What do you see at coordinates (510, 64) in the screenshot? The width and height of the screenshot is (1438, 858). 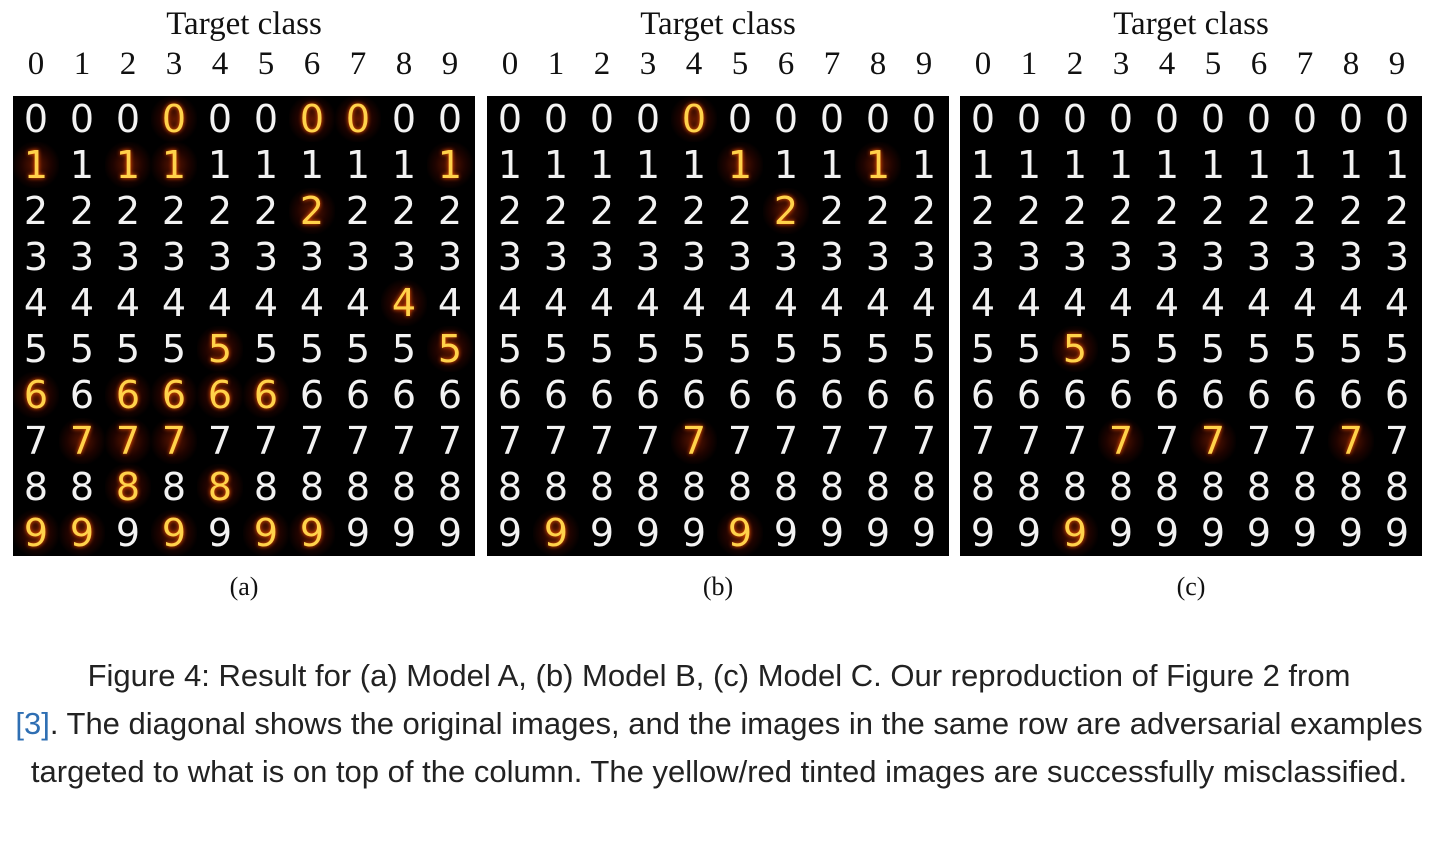 I see `column-label-0: 0` at bounding box center [510, 64].